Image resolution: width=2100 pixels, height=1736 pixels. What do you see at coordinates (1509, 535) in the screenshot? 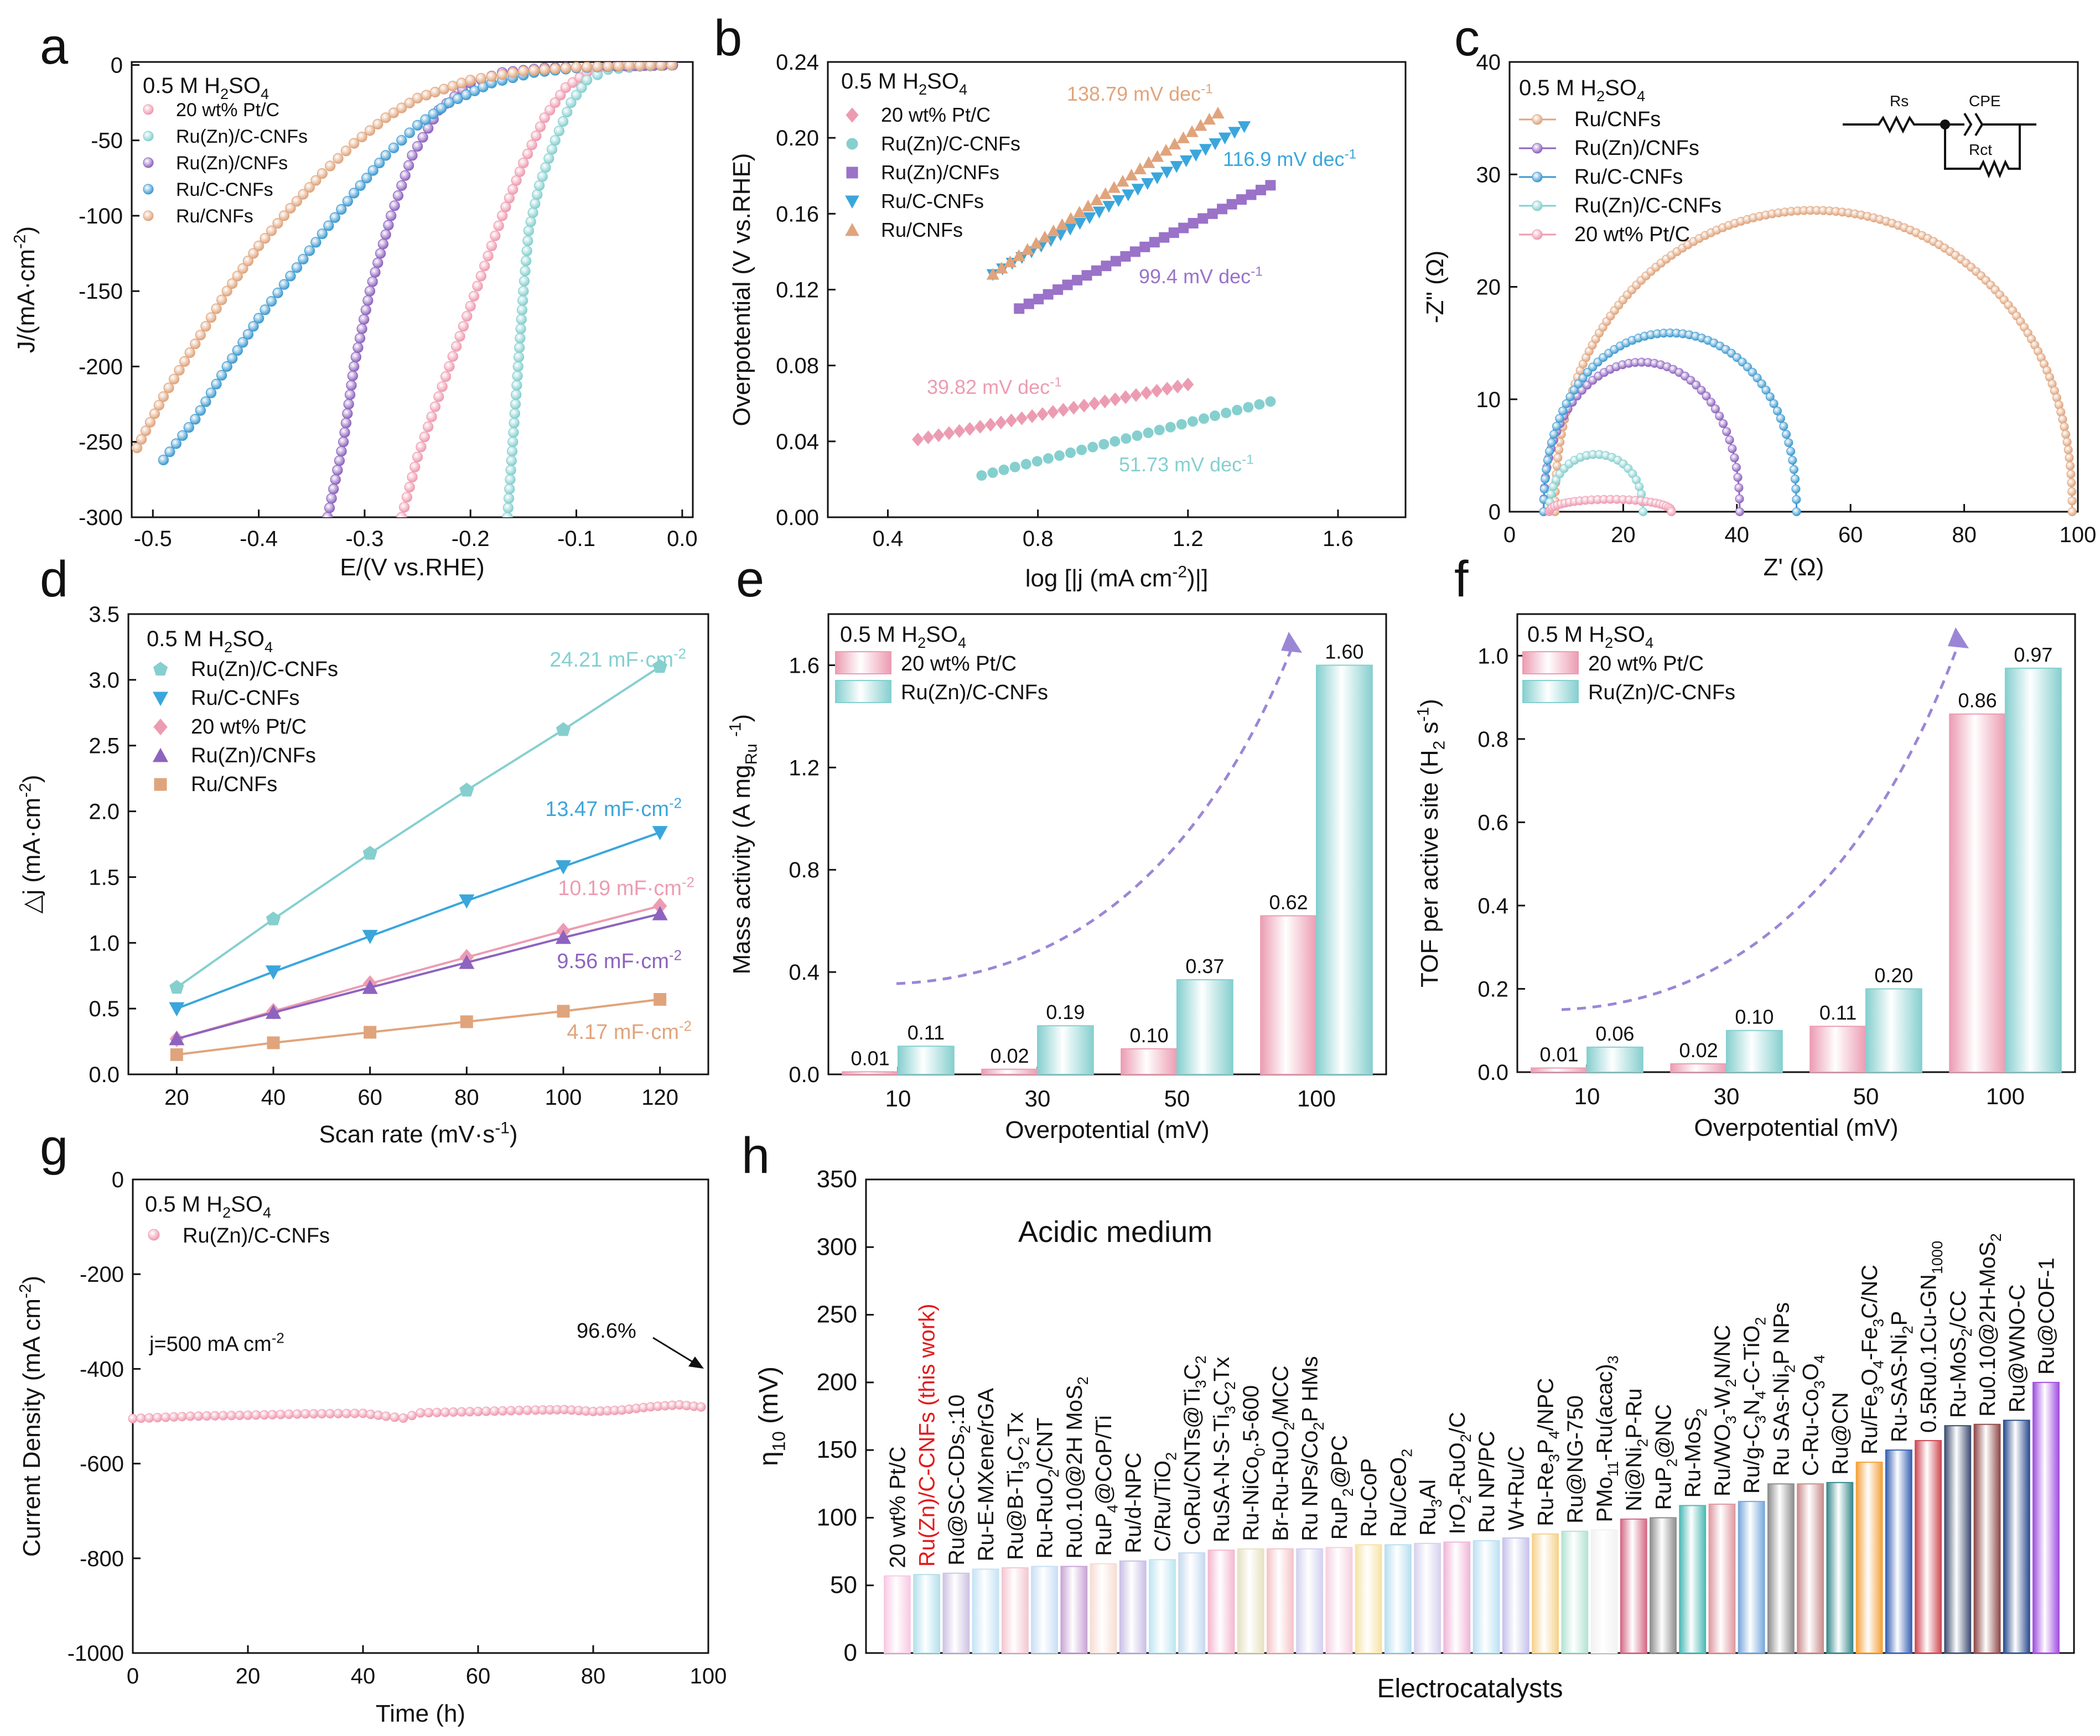
I see `x-tick-label: 0` at bounding box center [1509, 535].